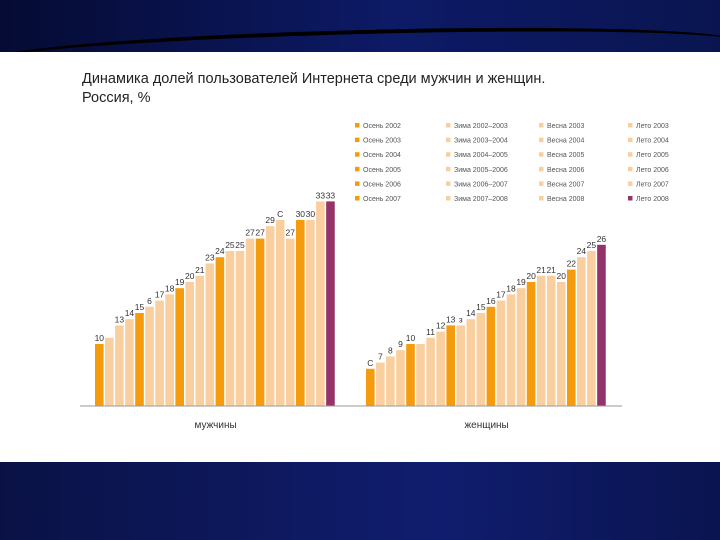 Image resolution: width=720 pixels, height=540 pixels. What do you see at coordinates (541, 270) in the screenshot?
I see `value-label-women-17: 21` at bounding box center [541, 270].